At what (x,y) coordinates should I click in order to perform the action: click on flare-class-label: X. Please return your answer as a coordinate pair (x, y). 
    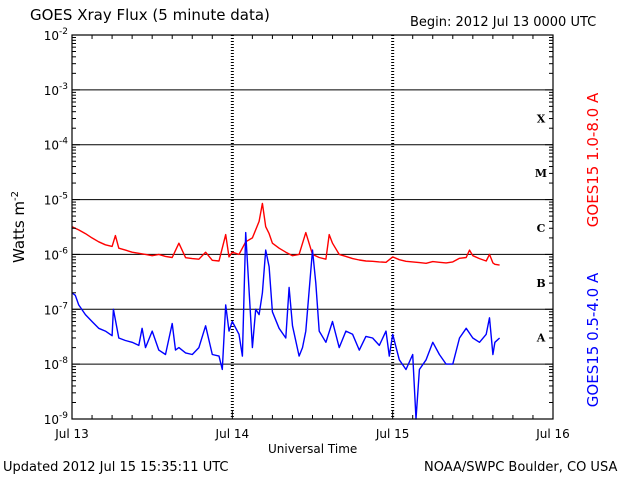
    Looking at the image, I should click on (541, 118).